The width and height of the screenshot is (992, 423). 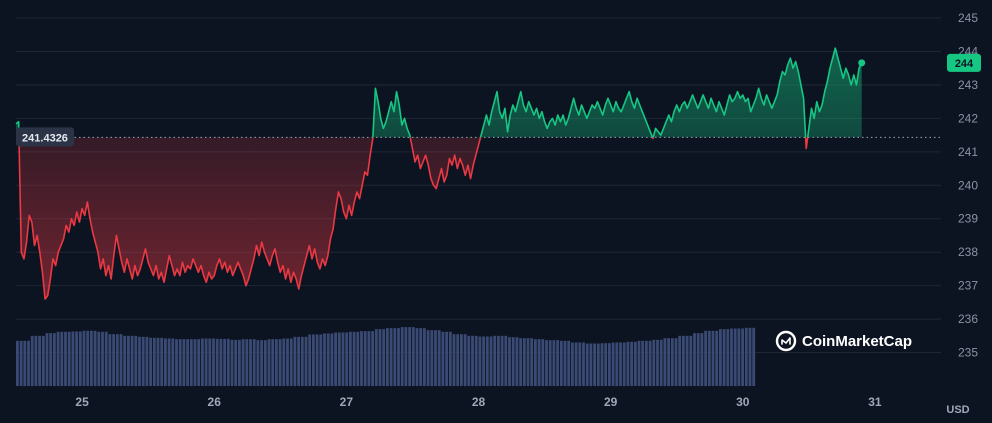 What do you see at coordinates (479, 402) in the screenshot?
I see `x-tick-label: 28` at bounding box center [479, 402].